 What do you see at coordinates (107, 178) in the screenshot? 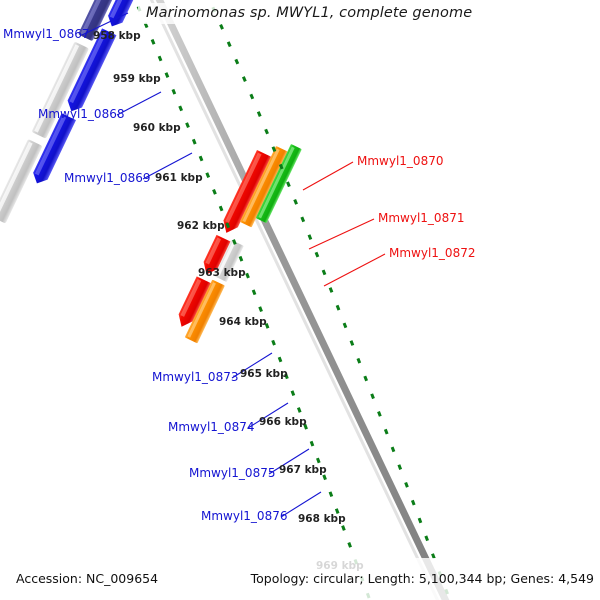
I see `gene-label: Mmwyl1_0869` at bounding box center [107, 178].